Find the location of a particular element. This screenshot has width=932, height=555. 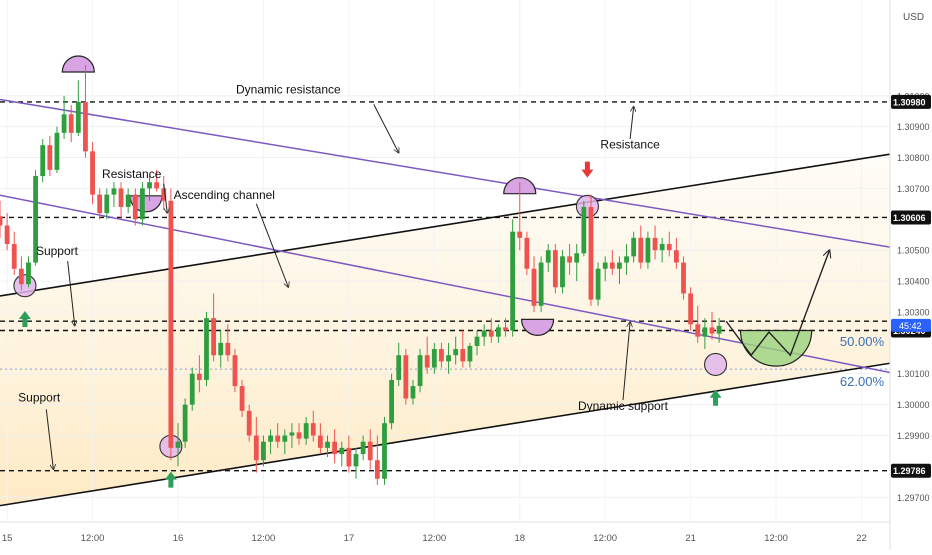

up-arrow is located at coordinates (24, 319).